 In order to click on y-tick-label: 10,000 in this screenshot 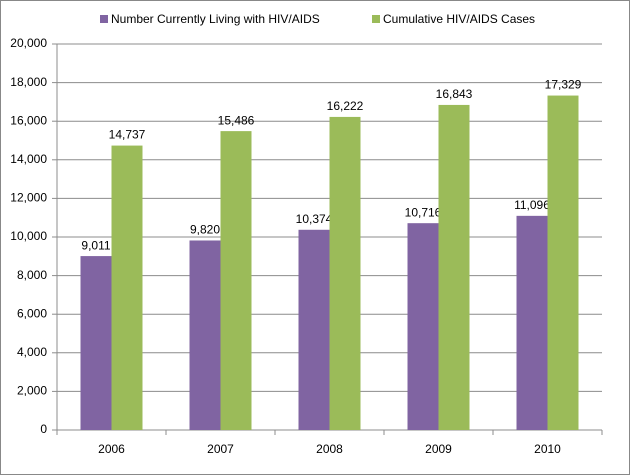, I will do `click(28, 236)`.